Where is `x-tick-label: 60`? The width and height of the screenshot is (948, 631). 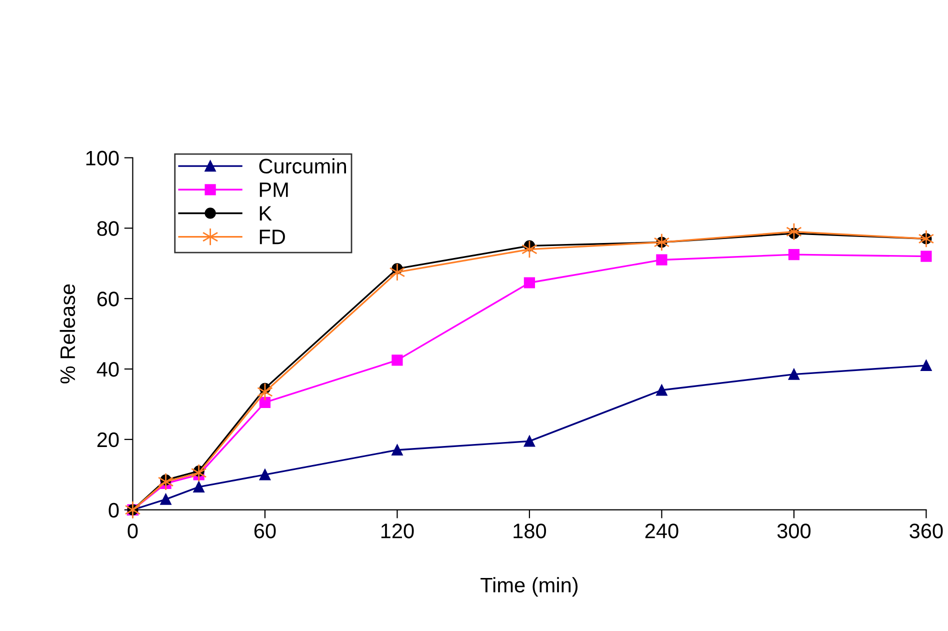
x-tick-label: 60 is located at coordinates (265, 531).